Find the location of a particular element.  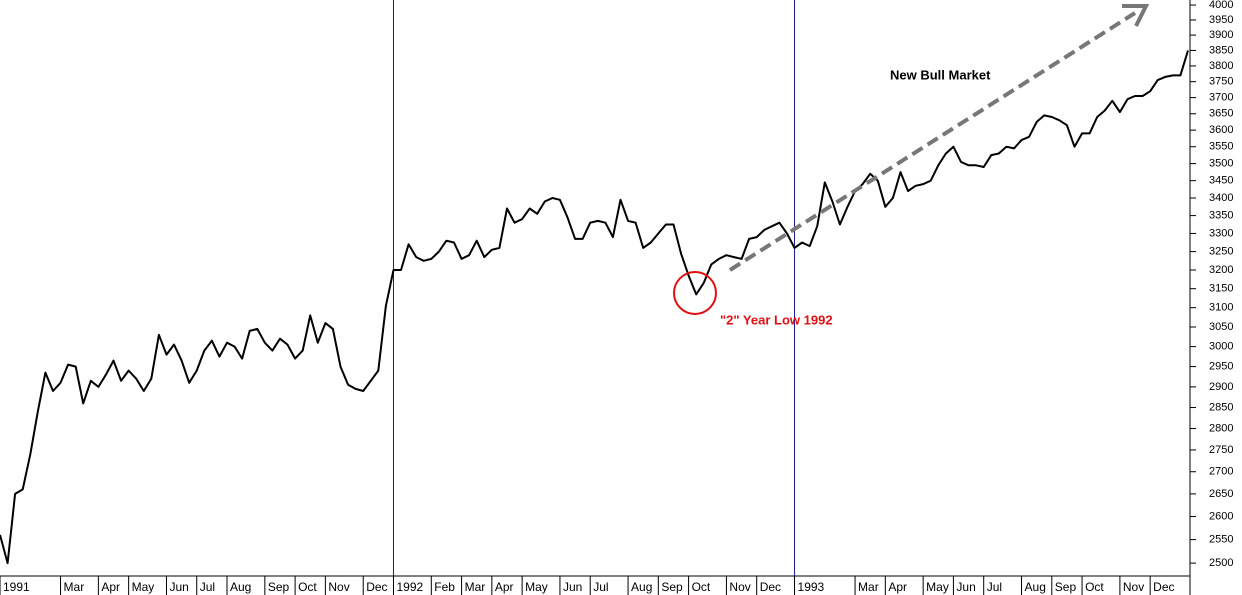

annotation: New Bull Market is located at coordinates (940, 74).